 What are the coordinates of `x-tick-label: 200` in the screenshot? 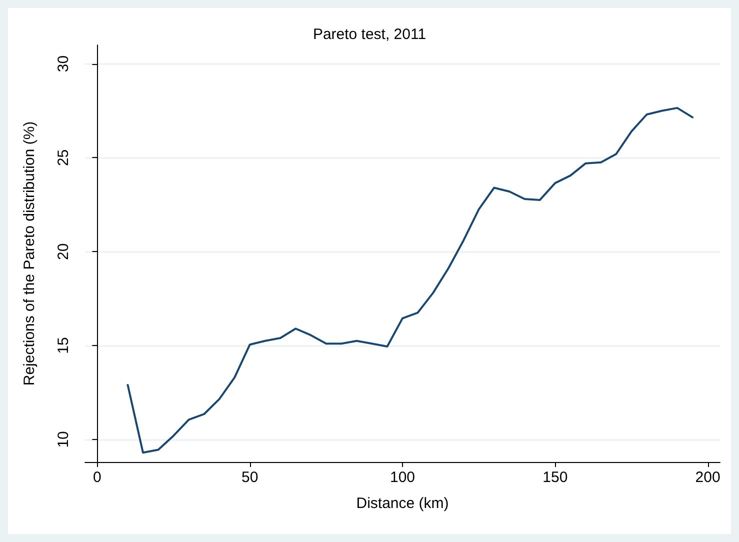 It's located at (707, 477).